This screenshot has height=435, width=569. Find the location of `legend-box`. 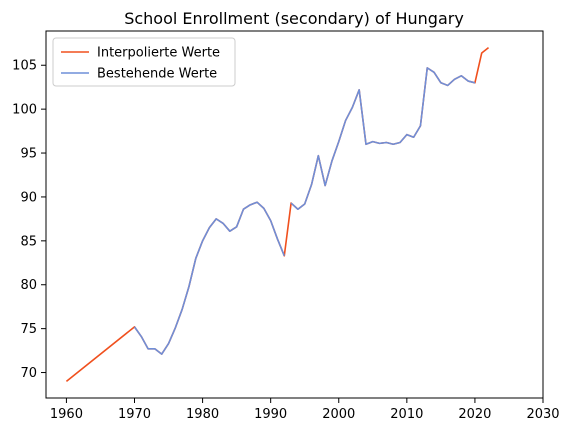

legend-box is located at coordinates (144, 62).